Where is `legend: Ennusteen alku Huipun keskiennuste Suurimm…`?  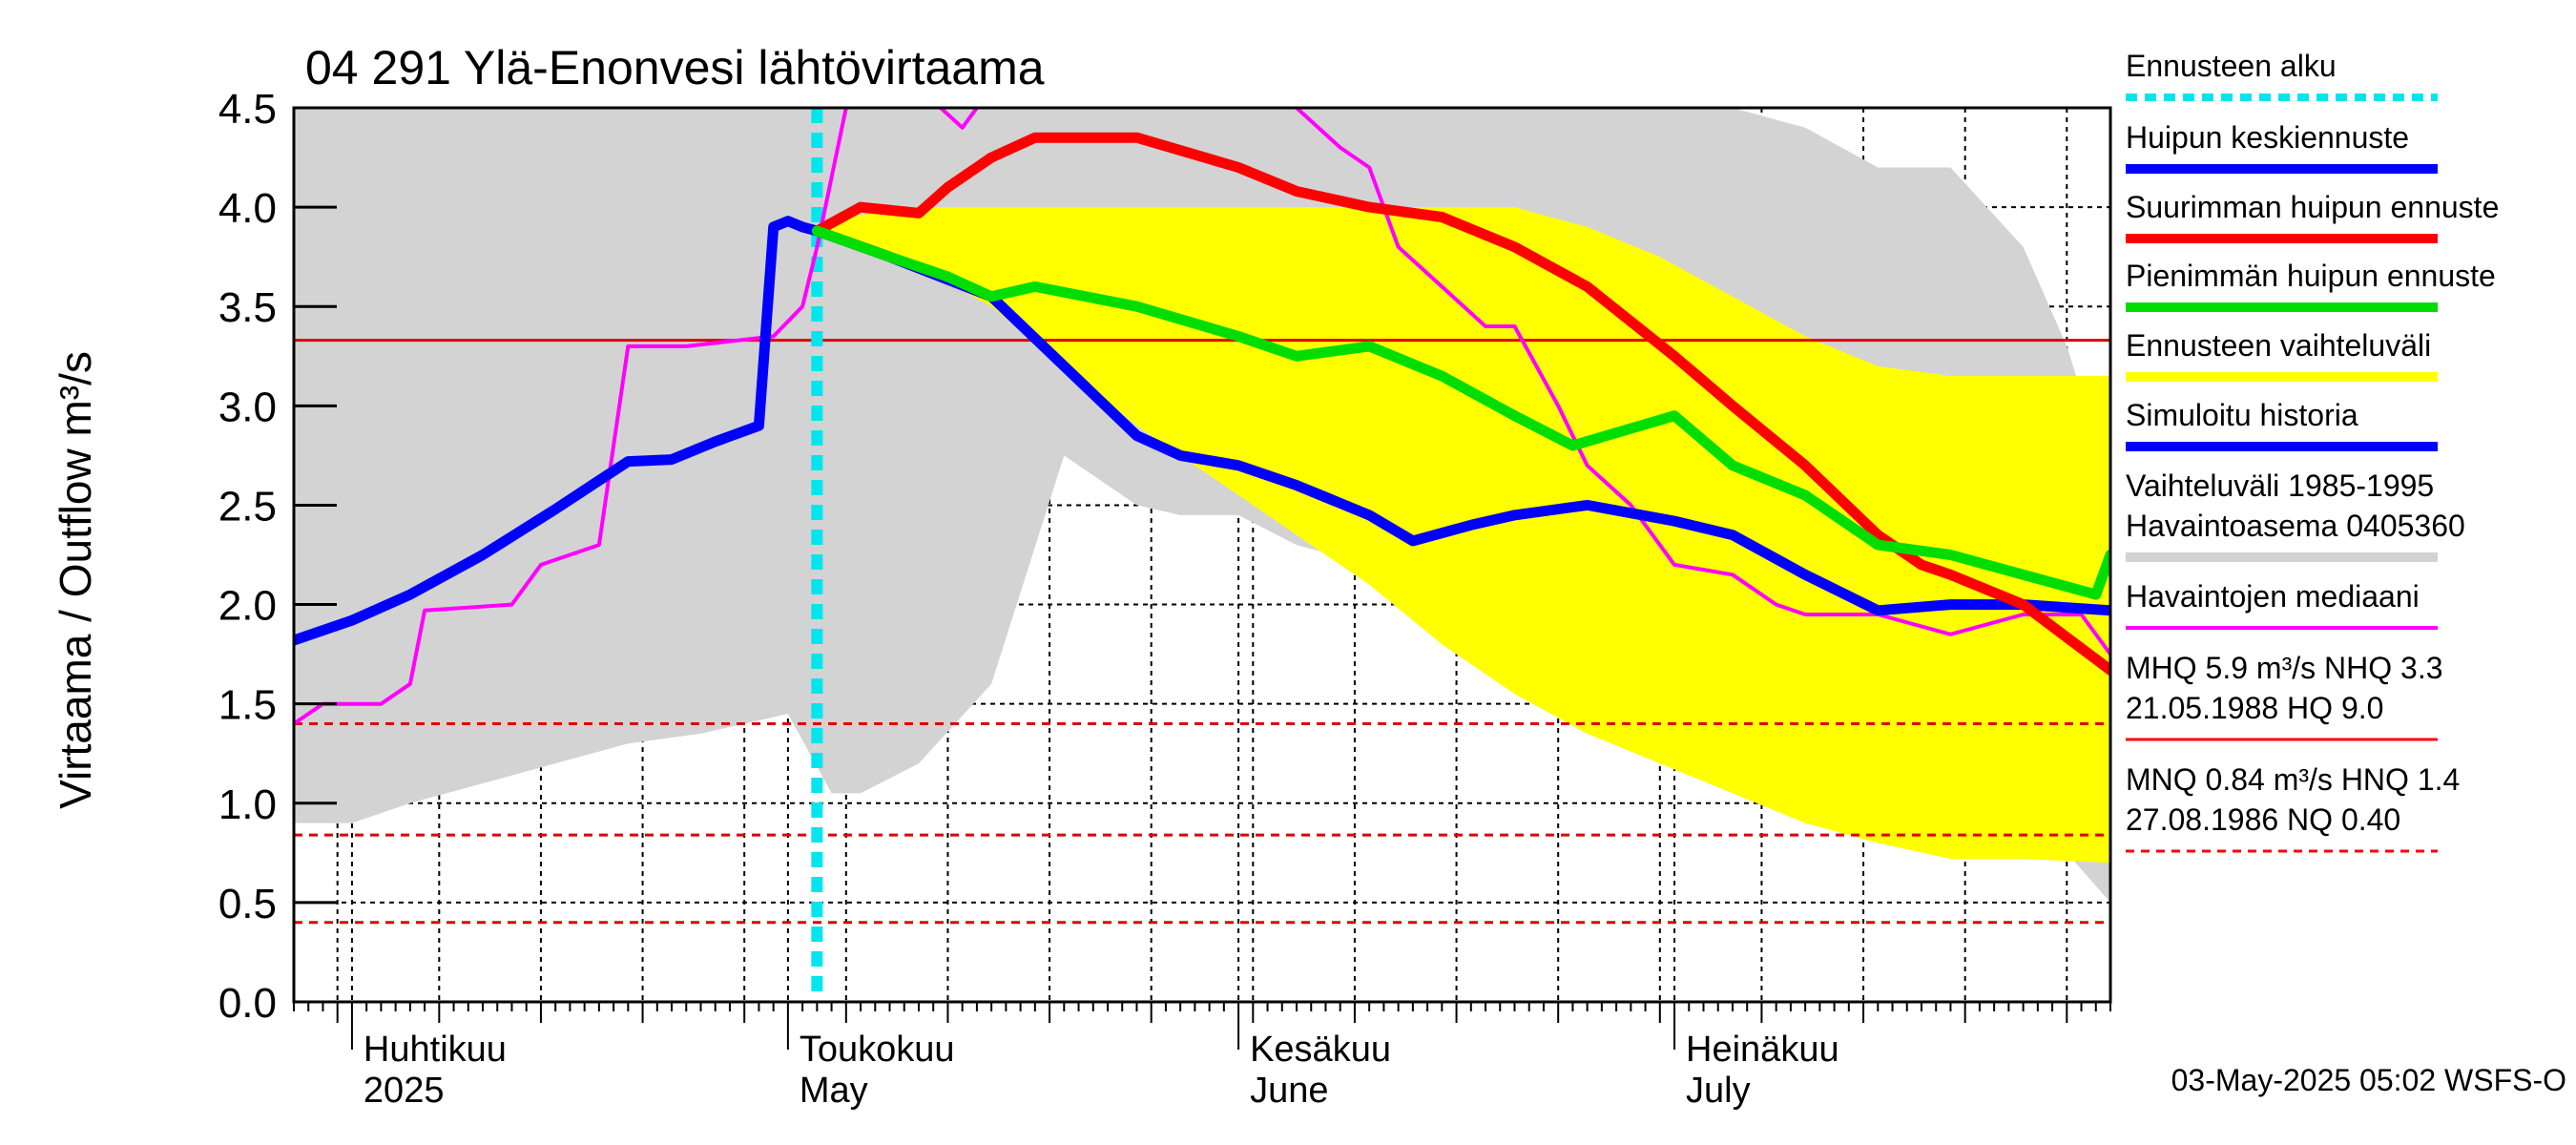
legend: Ennusteen alku Huipun keskiennuste Suurimm… is located at coordinates (2312, 451).